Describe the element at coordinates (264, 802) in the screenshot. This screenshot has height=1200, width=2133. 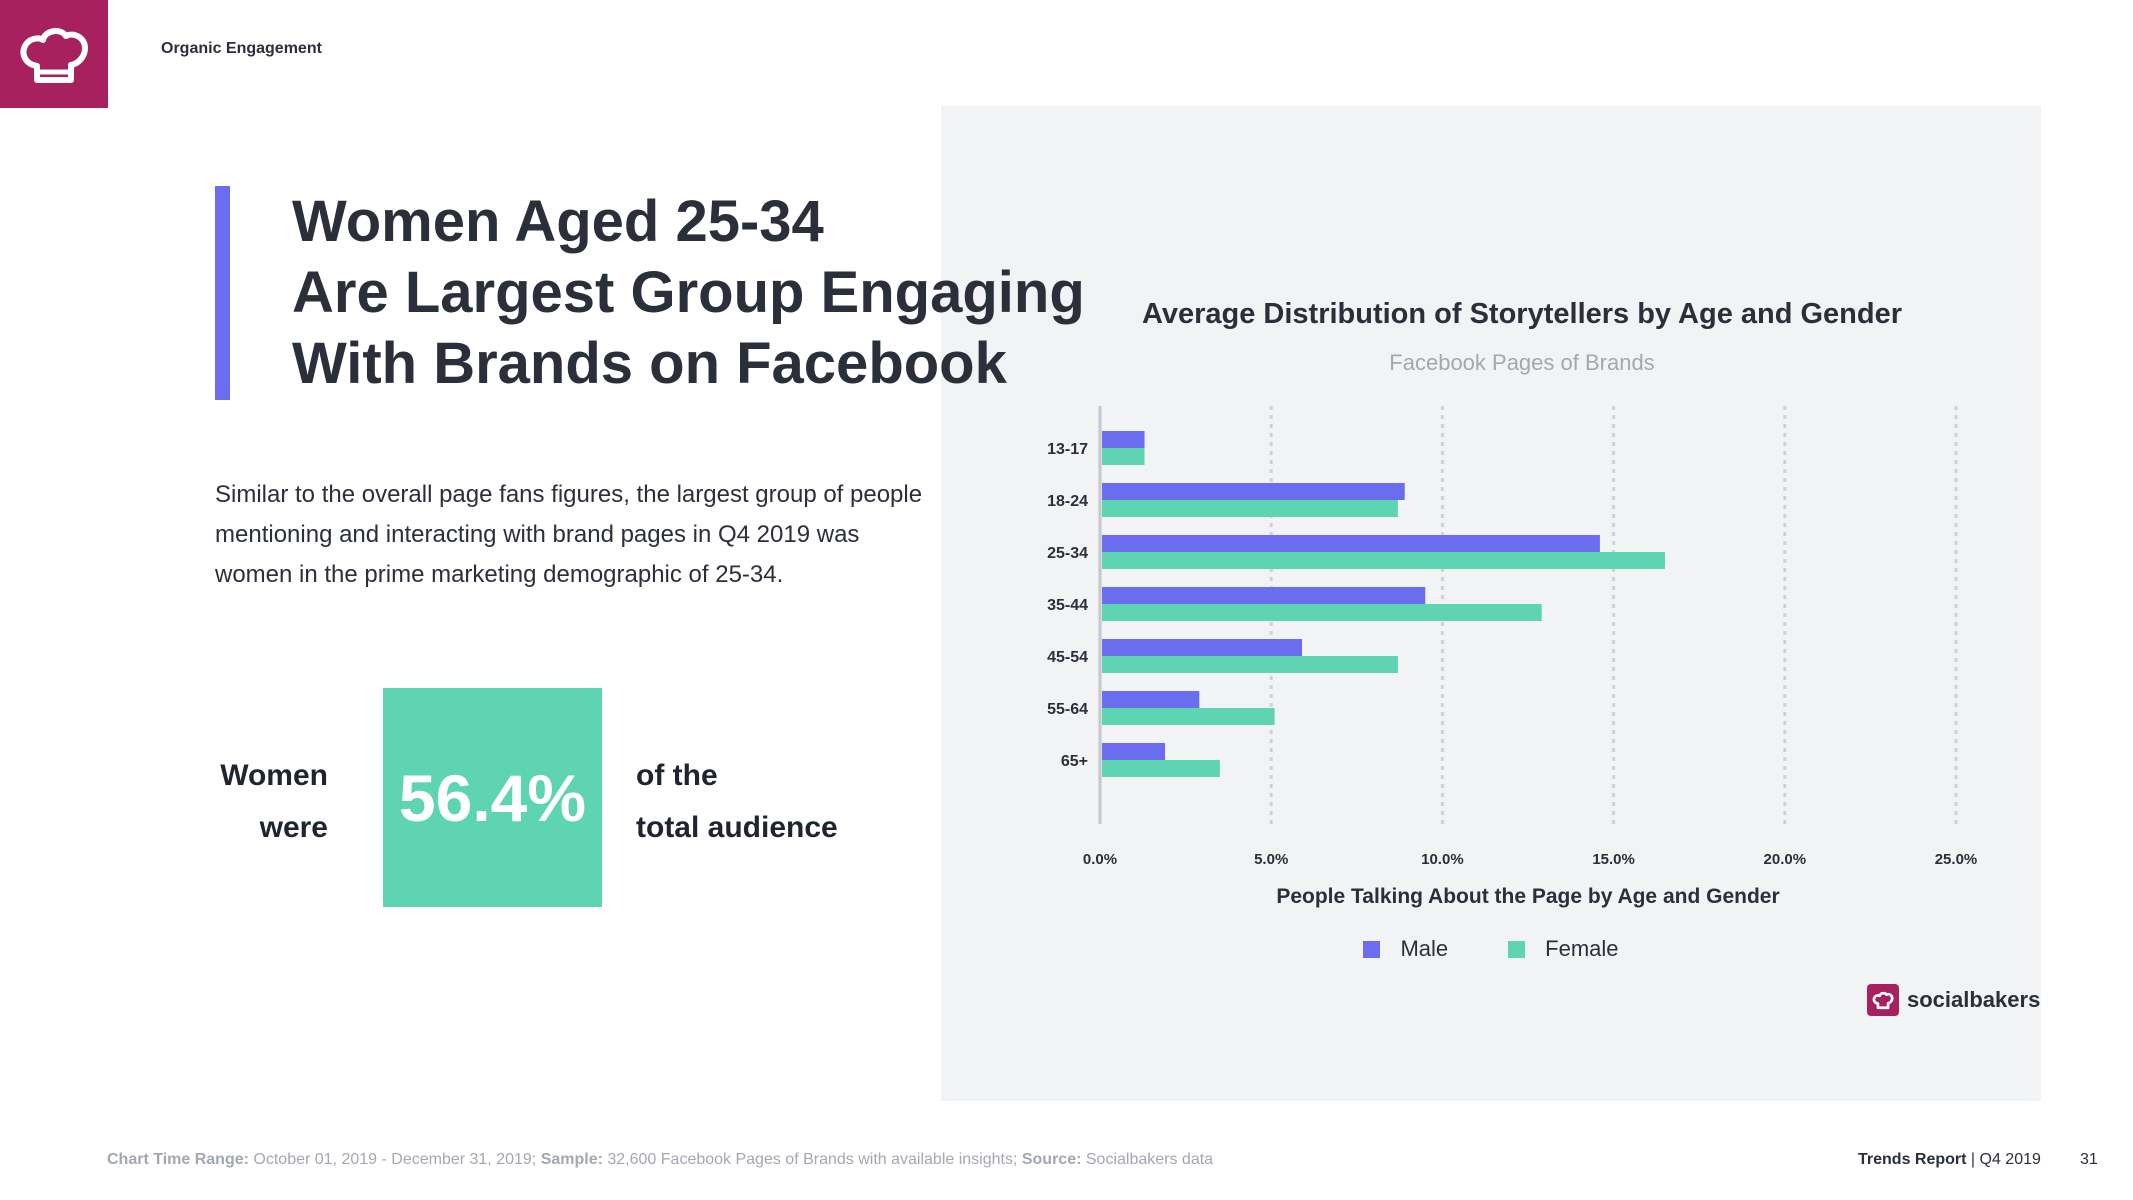
I see `stat-prefix: Women were` at that location.